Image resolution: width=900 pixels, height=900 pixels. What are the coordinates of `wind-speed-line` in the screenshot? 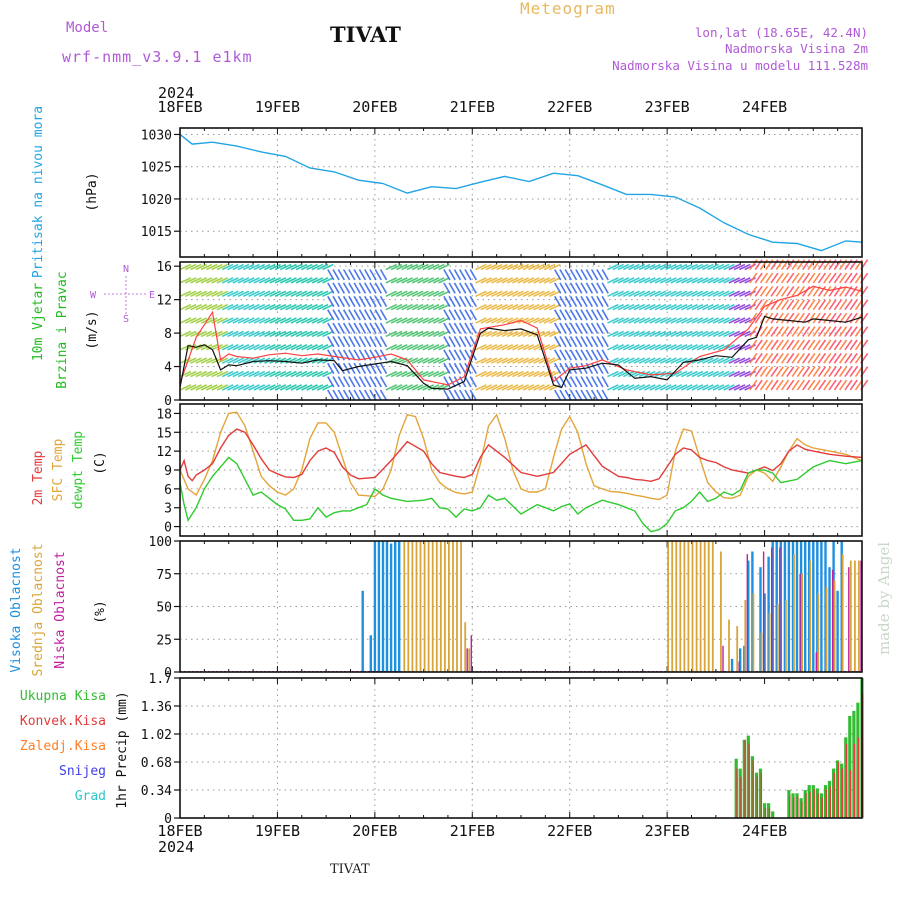 It's located at (521, 352).